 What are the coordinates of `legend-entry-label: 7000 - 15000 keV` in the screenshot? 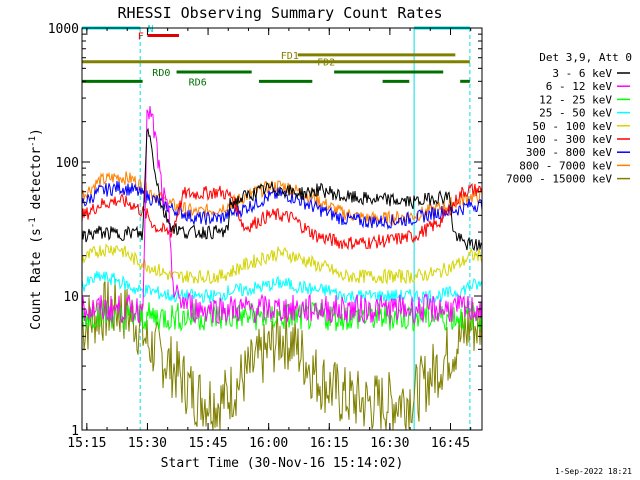 It's located at (559, 179).